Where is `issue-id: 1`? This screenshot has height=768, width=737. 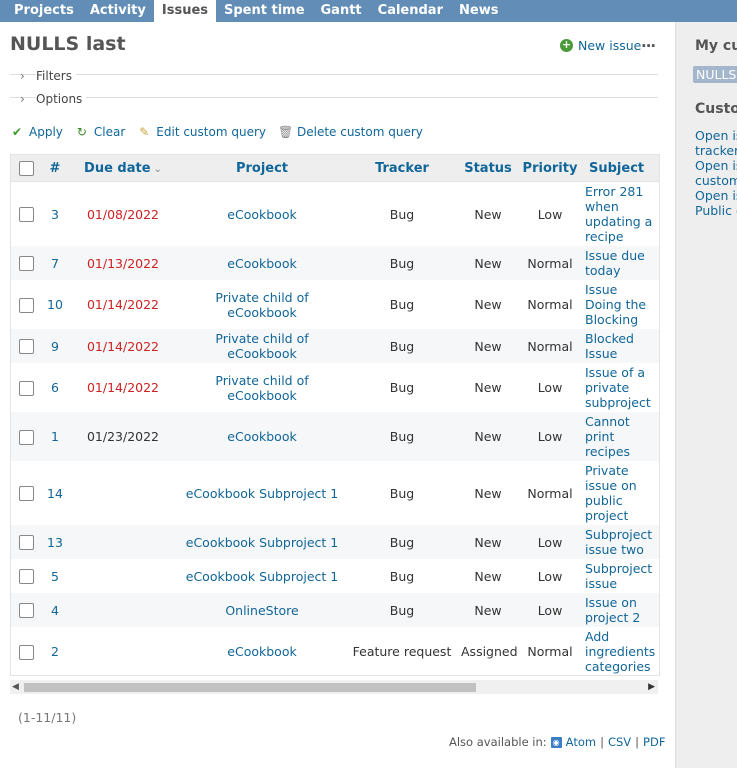 issue-id: 1 is located at coordinates (55, 436).